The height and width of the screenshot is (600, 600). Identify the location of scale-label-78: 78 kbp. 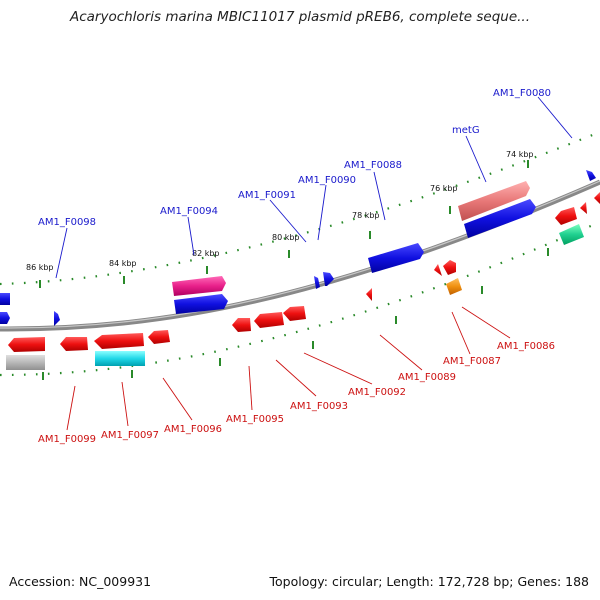
(366, 215).